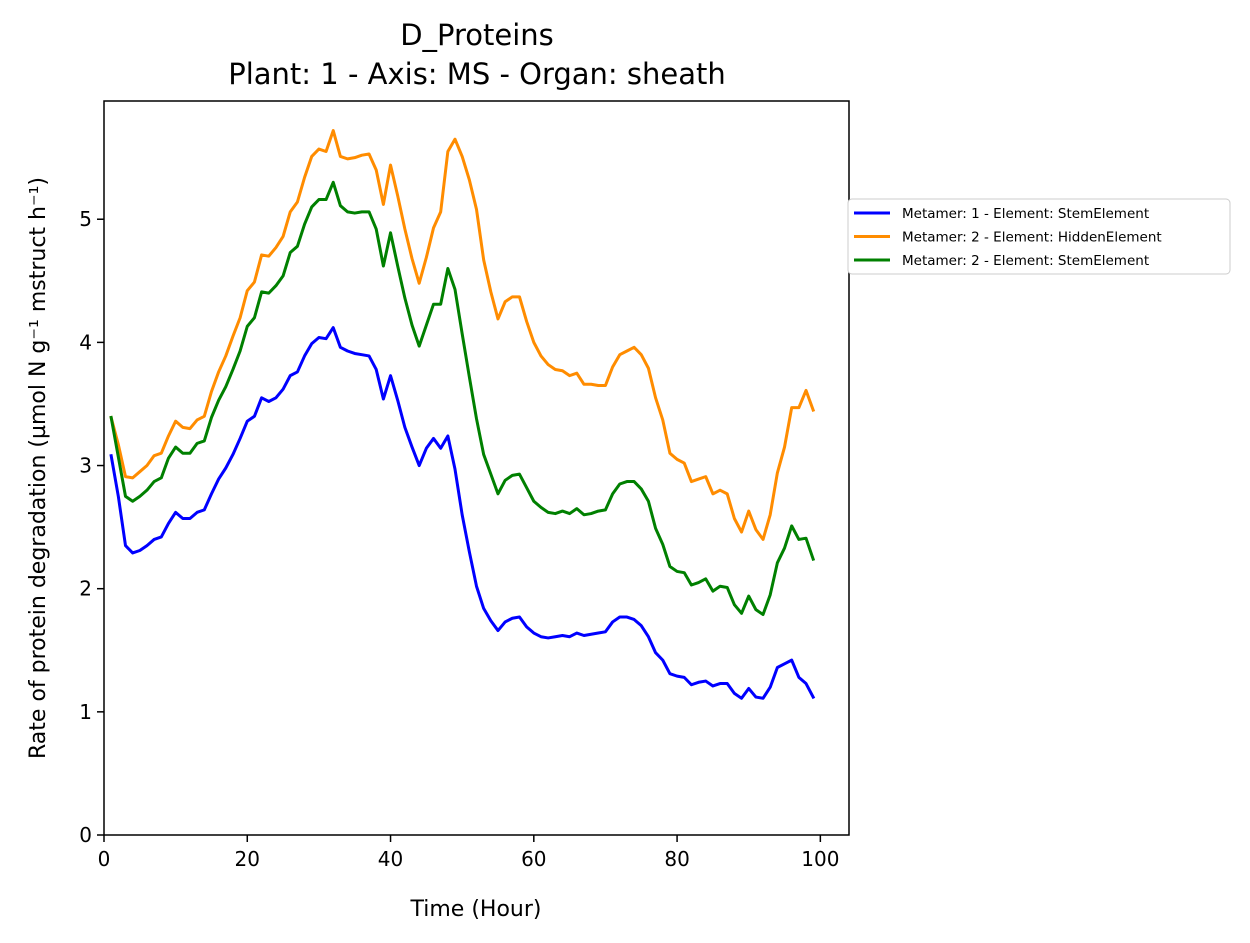 This screenshot has height=943, width=1250. Describe the element at coordinates (1025, 214) in the screenshot. I see `legend-label-1: Metamer: 1 - Element: StemElement` at that location.